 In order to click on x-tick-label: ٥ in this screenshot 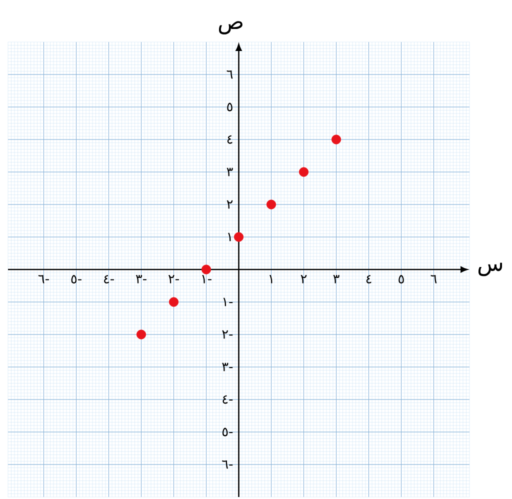, I will do `click(401, 279)`.